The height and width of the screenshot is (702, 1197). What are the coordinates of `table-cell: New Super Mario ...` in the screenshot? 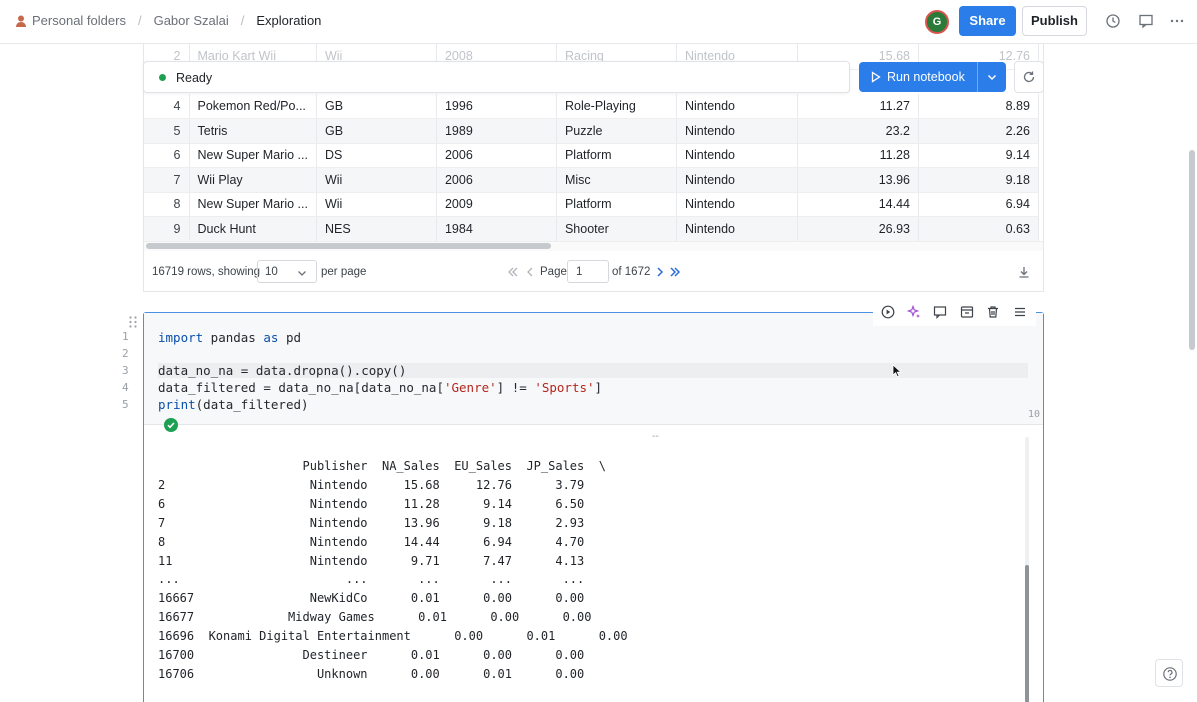 It's located at (253, 155).